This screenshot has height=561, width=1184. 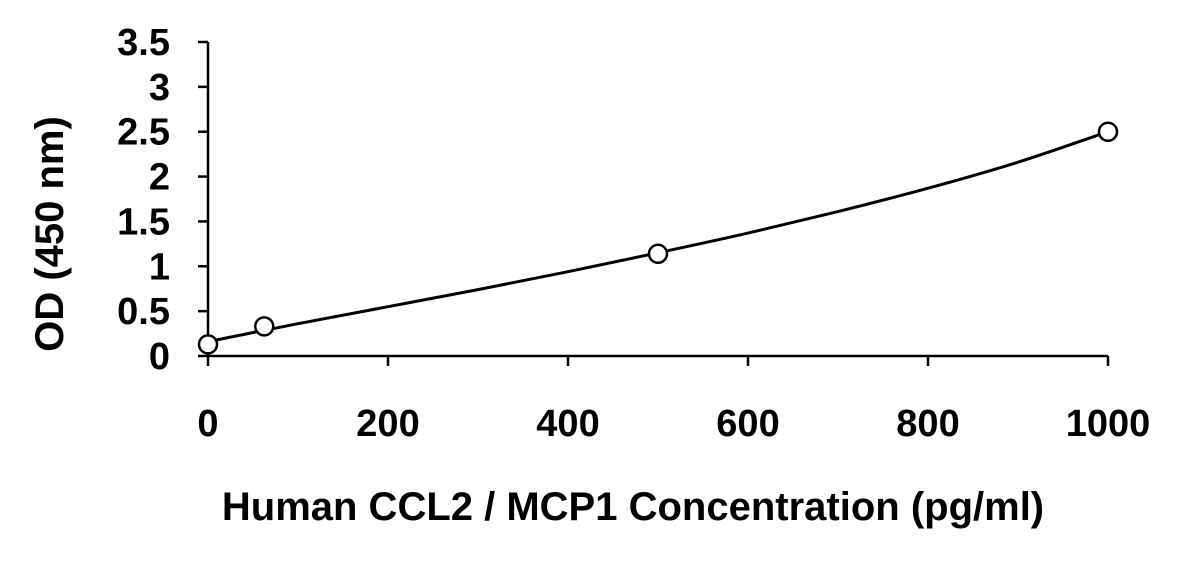 What do you see at coordinates (143, 222) in the screenshot?
I see `y-tick-label: 1.5` at bounding box center [143, 222].